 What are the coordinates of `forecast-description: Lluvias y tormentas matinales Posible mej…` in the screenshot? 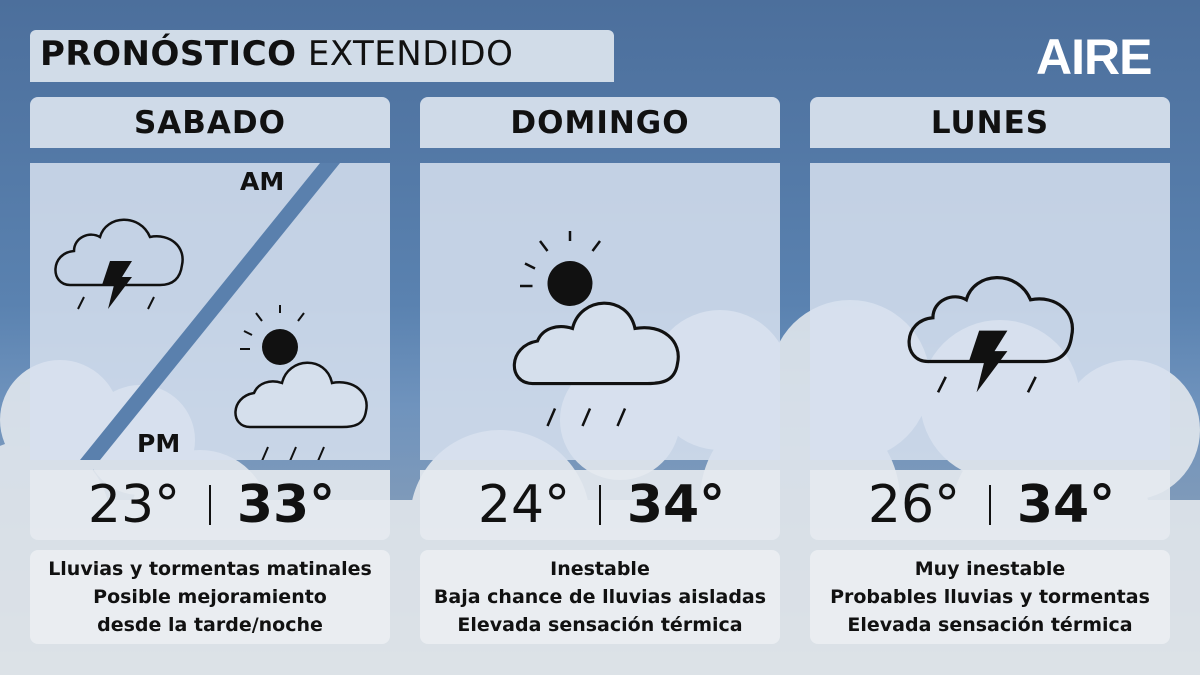 It's located at (210, 597).